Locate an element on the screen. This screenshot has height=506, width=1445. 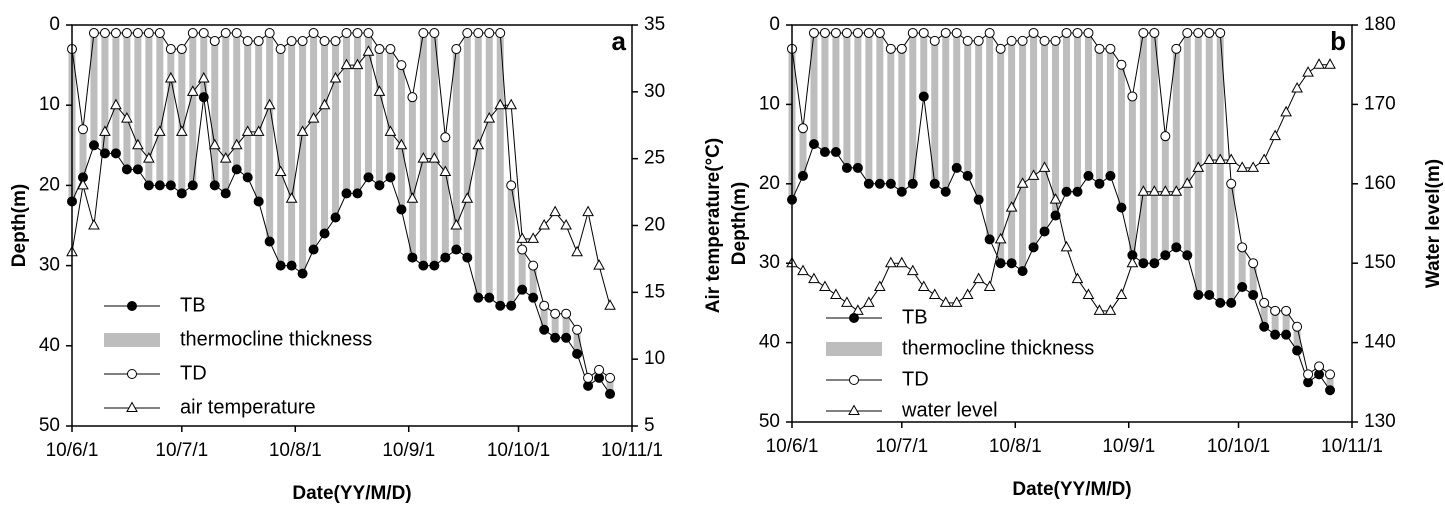
y2-tick-label: 130 is located at coordinates (1380, 421).